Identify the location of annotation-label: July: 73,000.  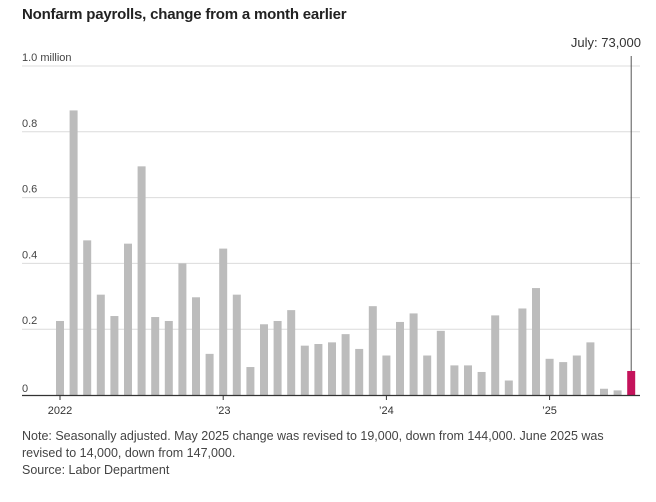
(606, 42).